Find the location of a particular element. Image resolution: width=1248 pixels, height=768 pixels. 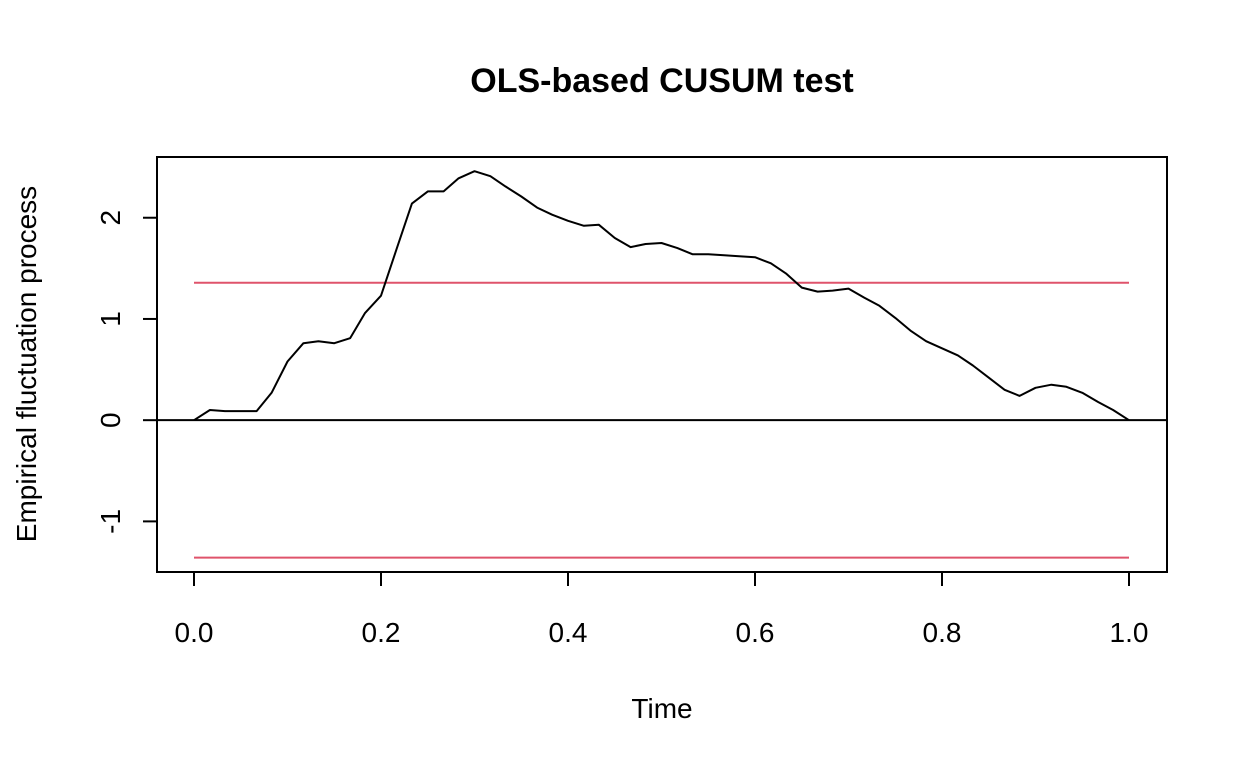

chart-title: OLS-based CUSUM test is located at coordinates (662, 81).